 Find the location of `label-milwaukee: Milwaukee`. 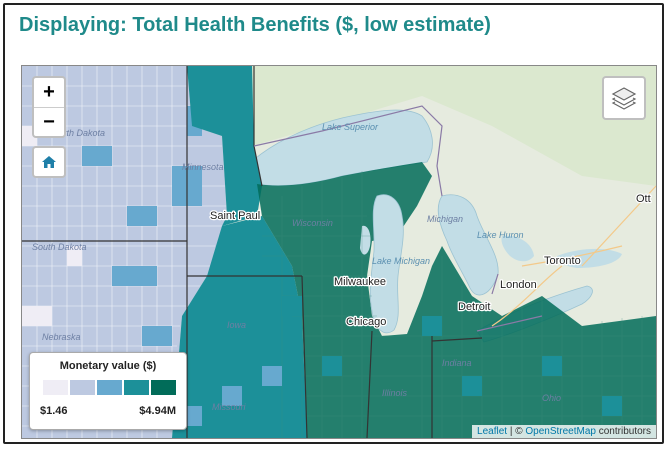

label-milwaukee: Milwaukee is located at coordinates (360, 282).